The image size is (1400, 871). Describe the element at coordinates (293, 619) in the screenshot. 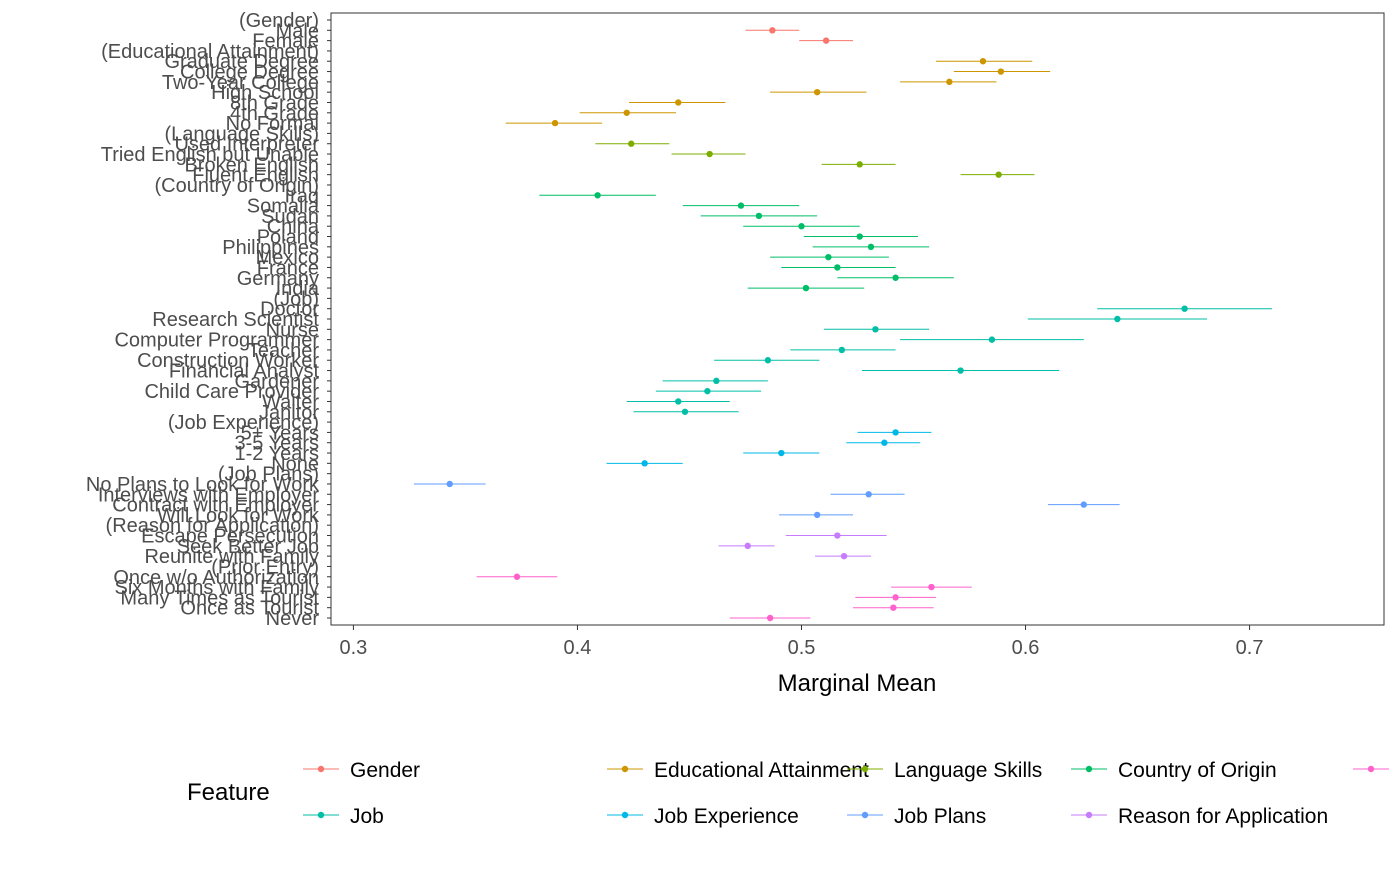

I see `y-tick-label: Never` at that location.